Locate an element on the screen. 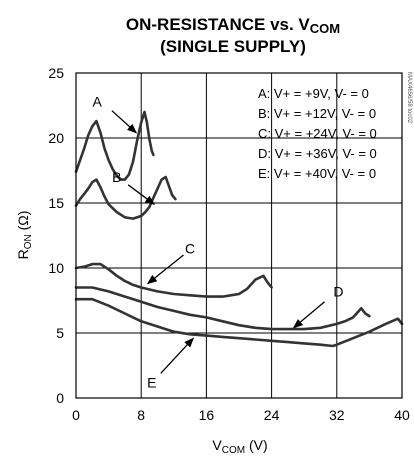  callout-arrow-d is located at coordinates (308, 315).